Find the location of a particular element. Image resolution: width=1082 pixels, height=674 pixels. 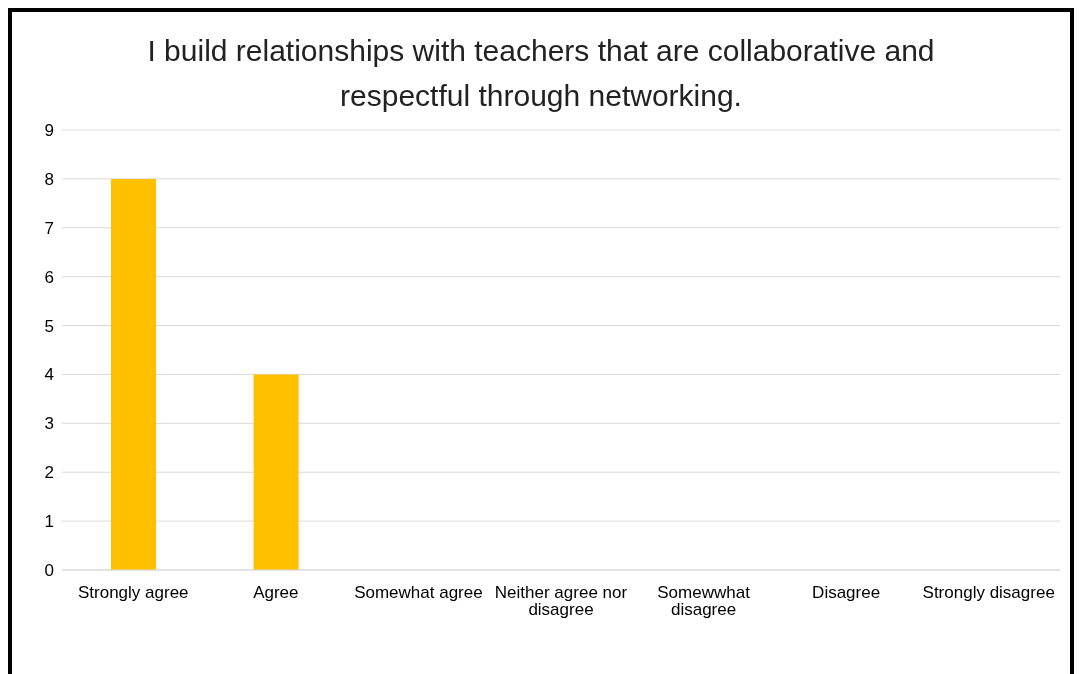

x-tick-label: Disagree is located at coordinates (846, 593).